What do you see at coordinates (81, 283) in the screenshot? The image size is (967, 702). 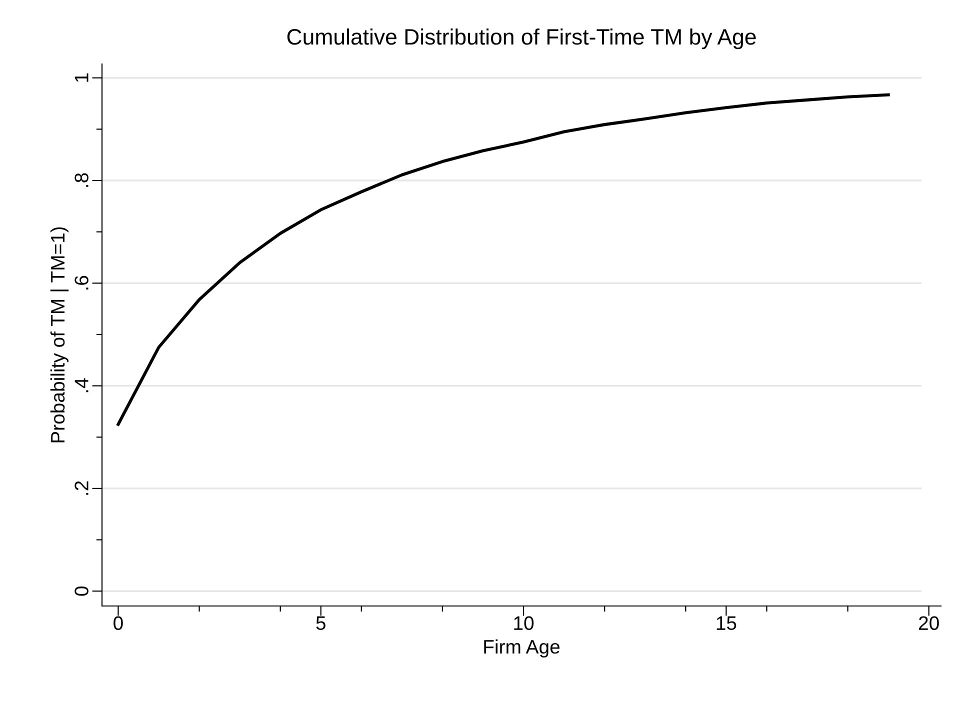 I see `y-tick-label: .6` at bounding box center [81, 283].